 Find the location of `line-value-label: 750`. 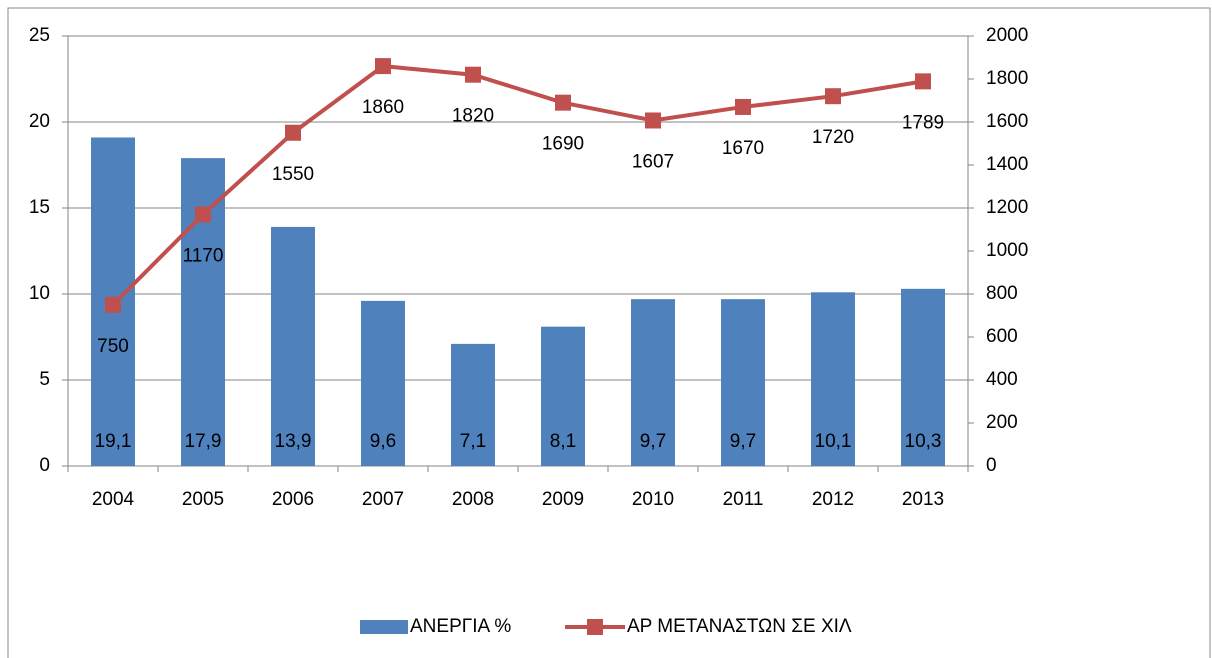

line-value-label: 750 is located at coordinates (113, 346).